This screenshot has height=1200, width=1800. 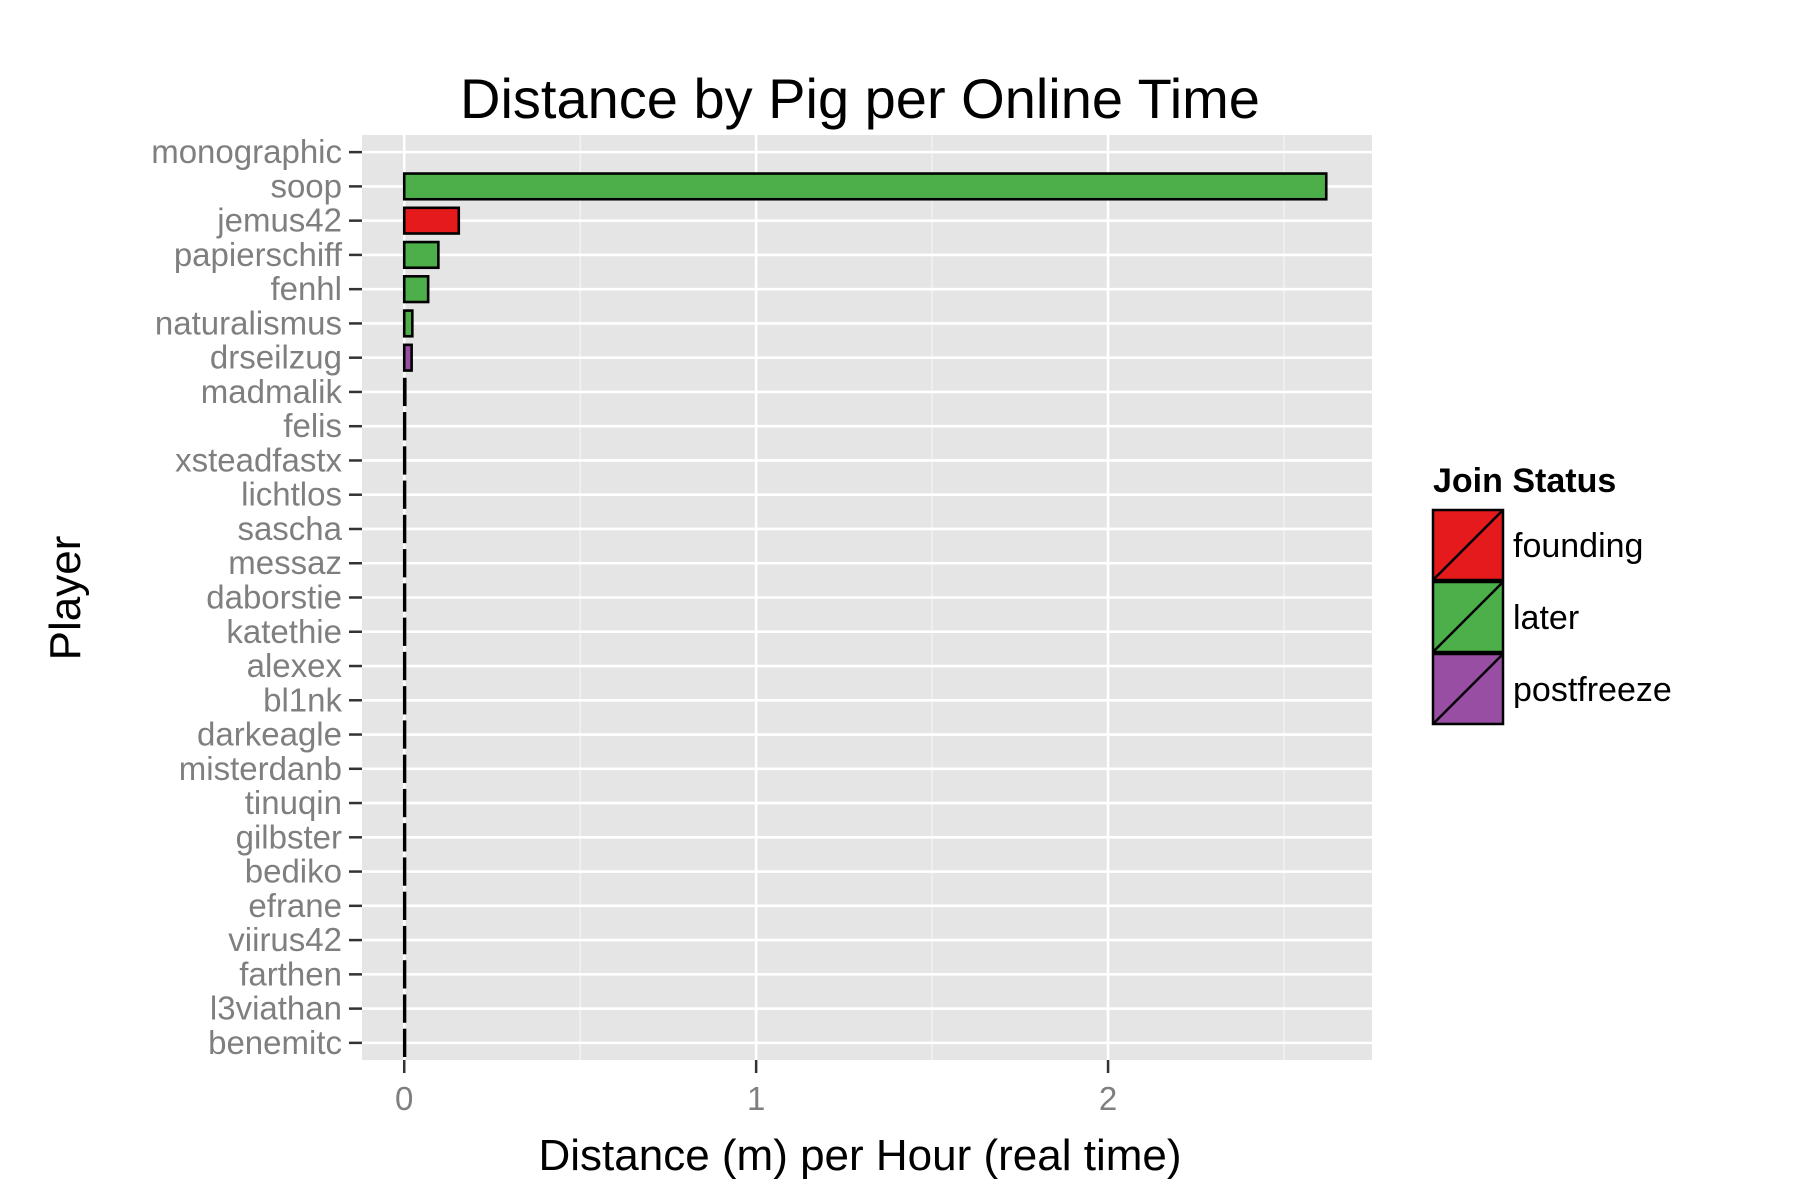 What do you see at coordinates (295, 905) in the screenshot?
I see `y-tick-label: efrane` at bounding box center [295, 905].